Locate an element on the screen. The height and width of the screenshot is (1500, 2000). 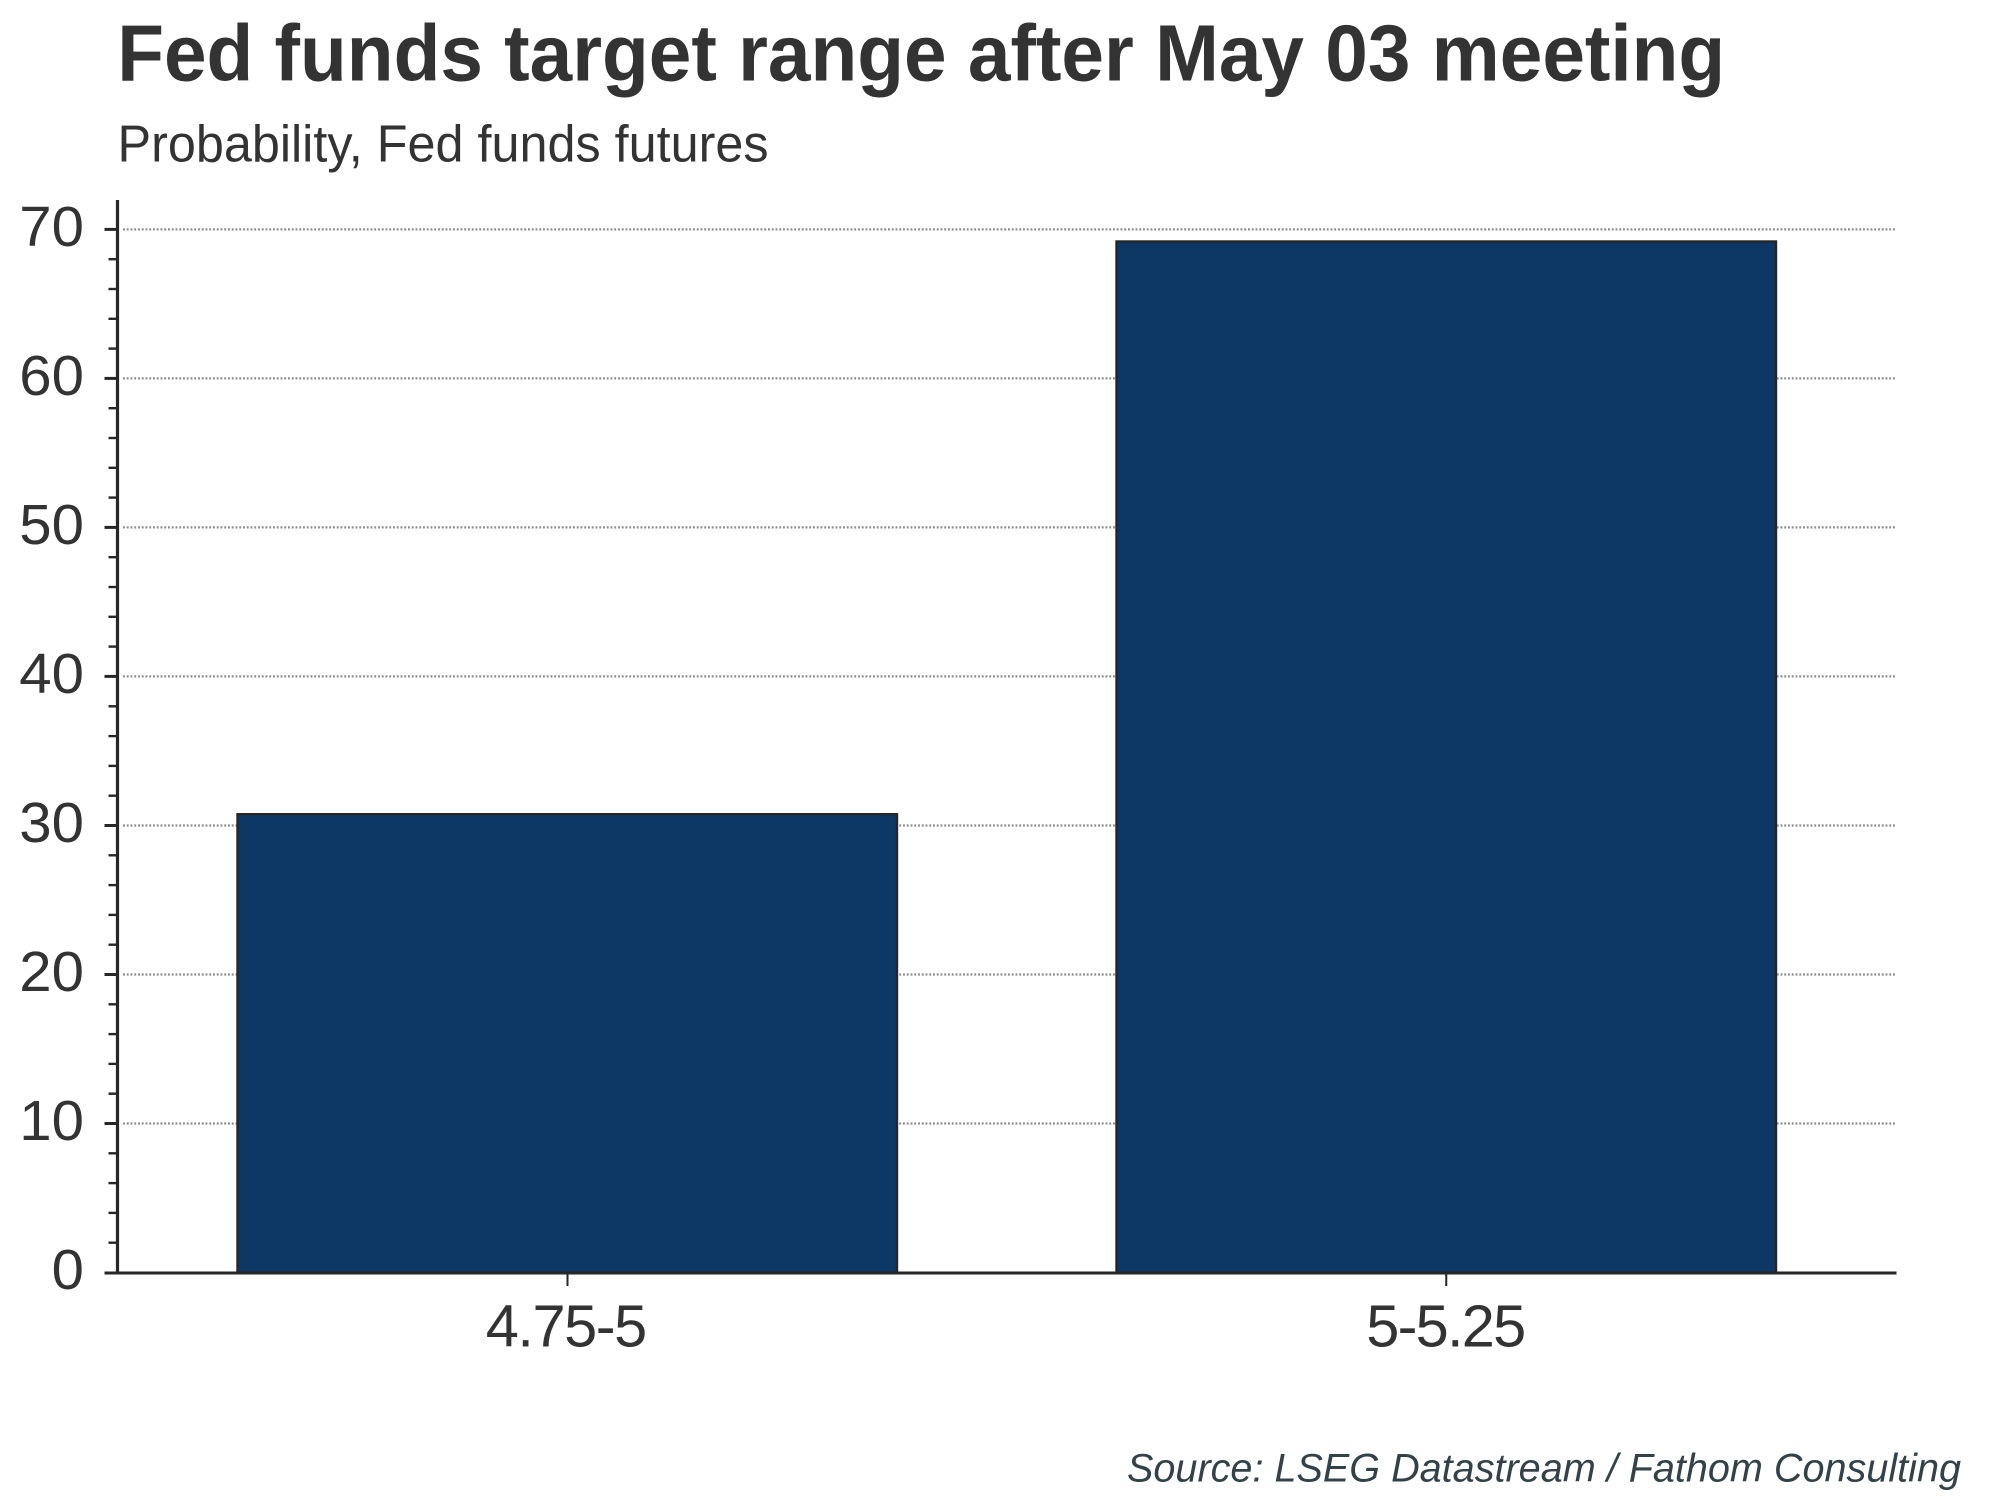
svg-text: 4.75-5 is located at coordinates (567, 1326).